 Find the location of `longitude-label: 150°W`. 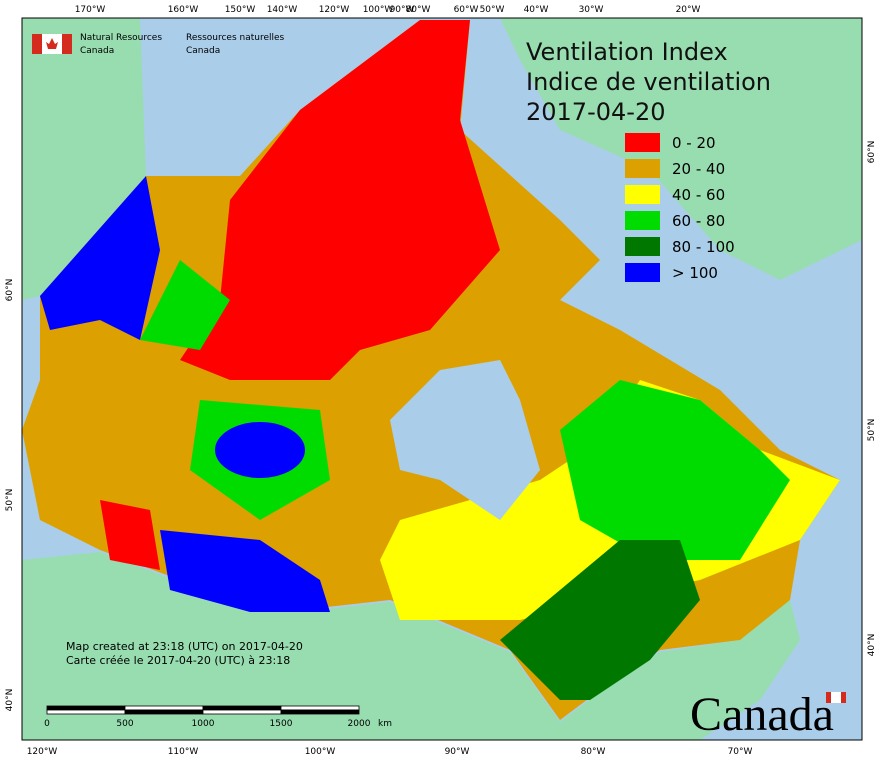

longitude-label: 150°W is located at coordinates (240, 10).